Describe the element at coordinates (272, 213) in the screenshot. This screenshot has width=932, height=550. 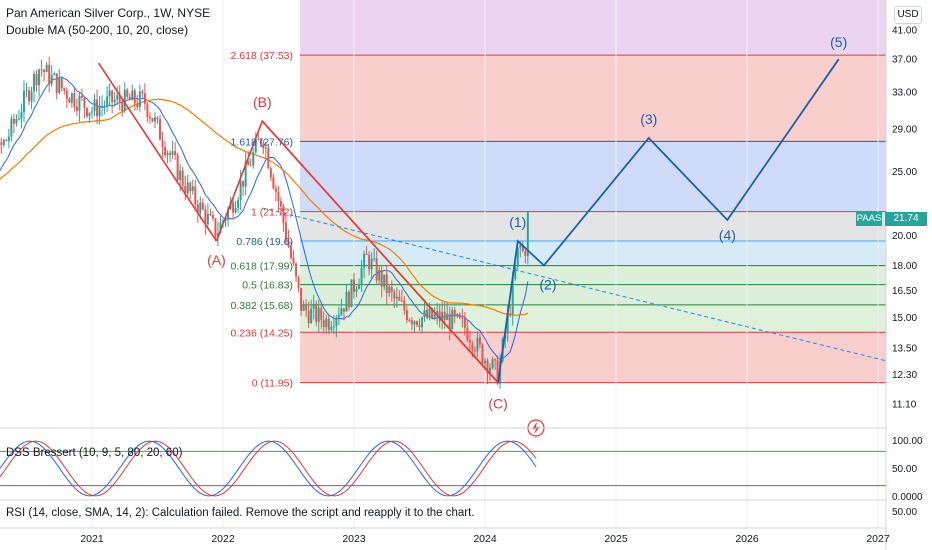
I see `fib-label: 1 (21.72)` at that location.